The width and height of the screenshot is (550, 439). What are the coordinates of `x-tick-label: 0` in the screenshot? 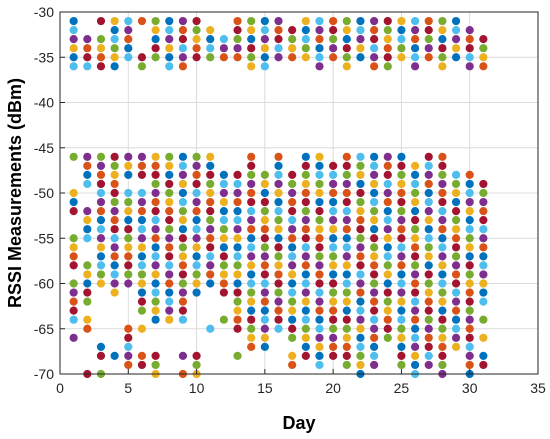 It's located at (60, 388).